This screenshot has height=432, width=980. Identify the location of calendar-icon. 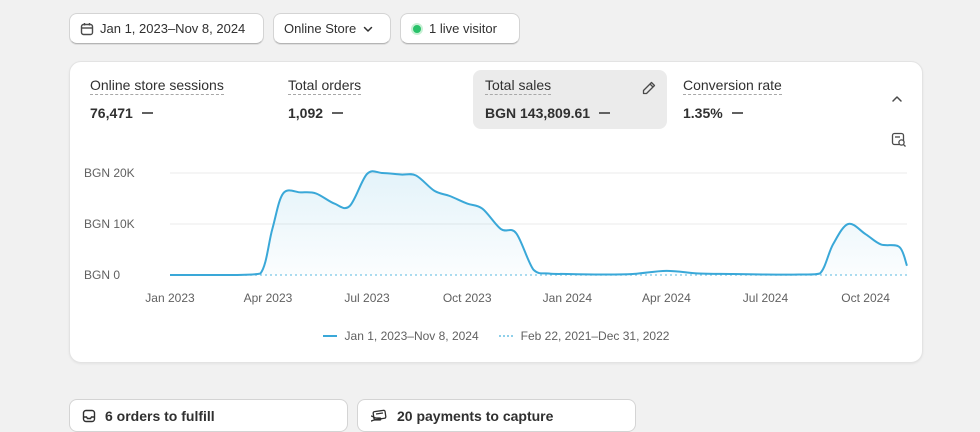
(87, 28).